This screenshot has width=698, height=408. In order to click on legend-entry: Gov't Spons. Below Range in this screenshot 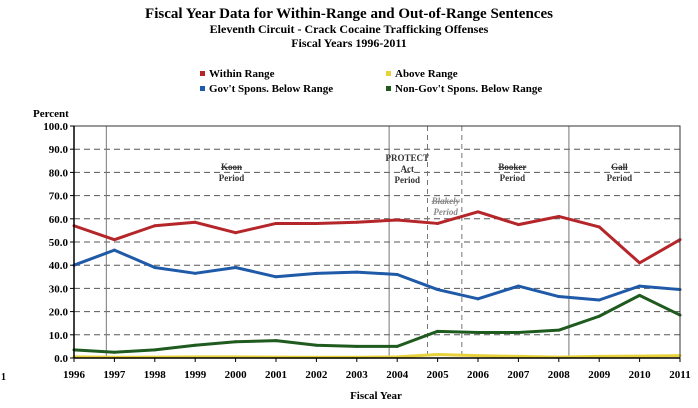, I will do `click(271, 89)`.